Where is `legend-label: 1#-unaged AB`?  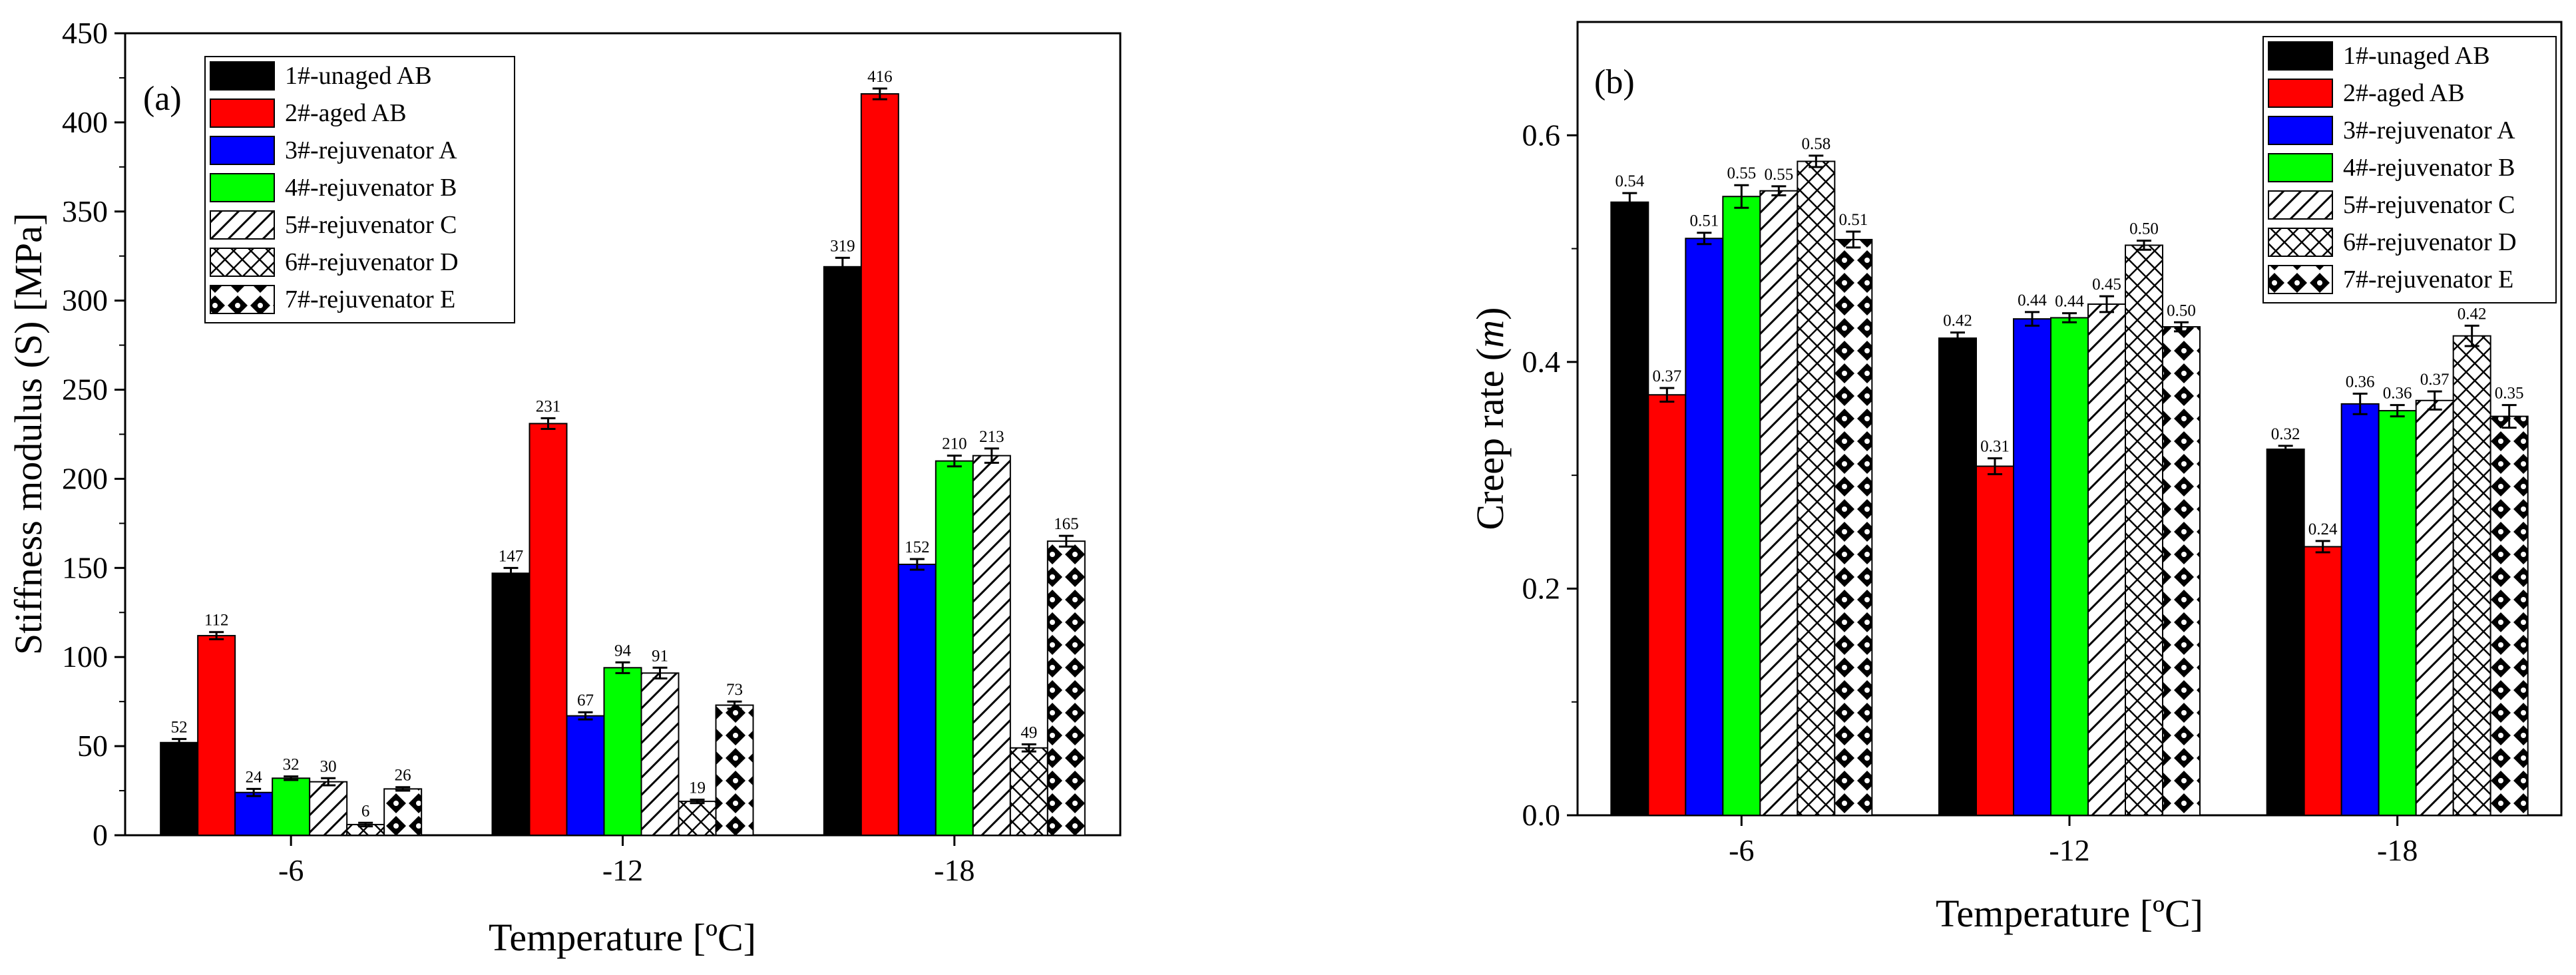 legend-label: 1#-unaged AB is located at coordinates (2416, 56).